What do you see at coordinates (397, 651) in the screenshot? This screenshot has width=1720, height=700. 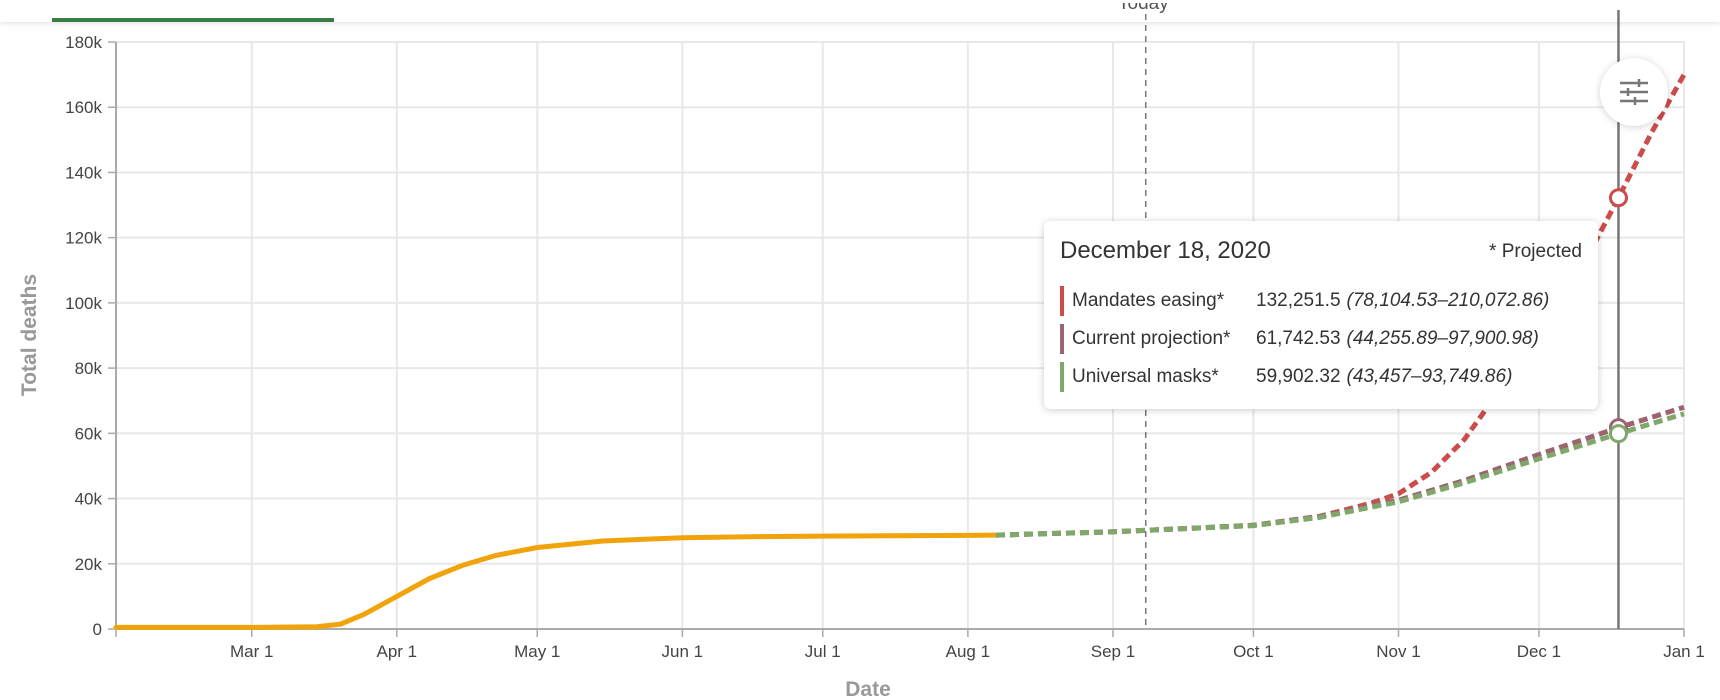 I see `x-tick-label: Apr 1` at bounding box center [397, 651].